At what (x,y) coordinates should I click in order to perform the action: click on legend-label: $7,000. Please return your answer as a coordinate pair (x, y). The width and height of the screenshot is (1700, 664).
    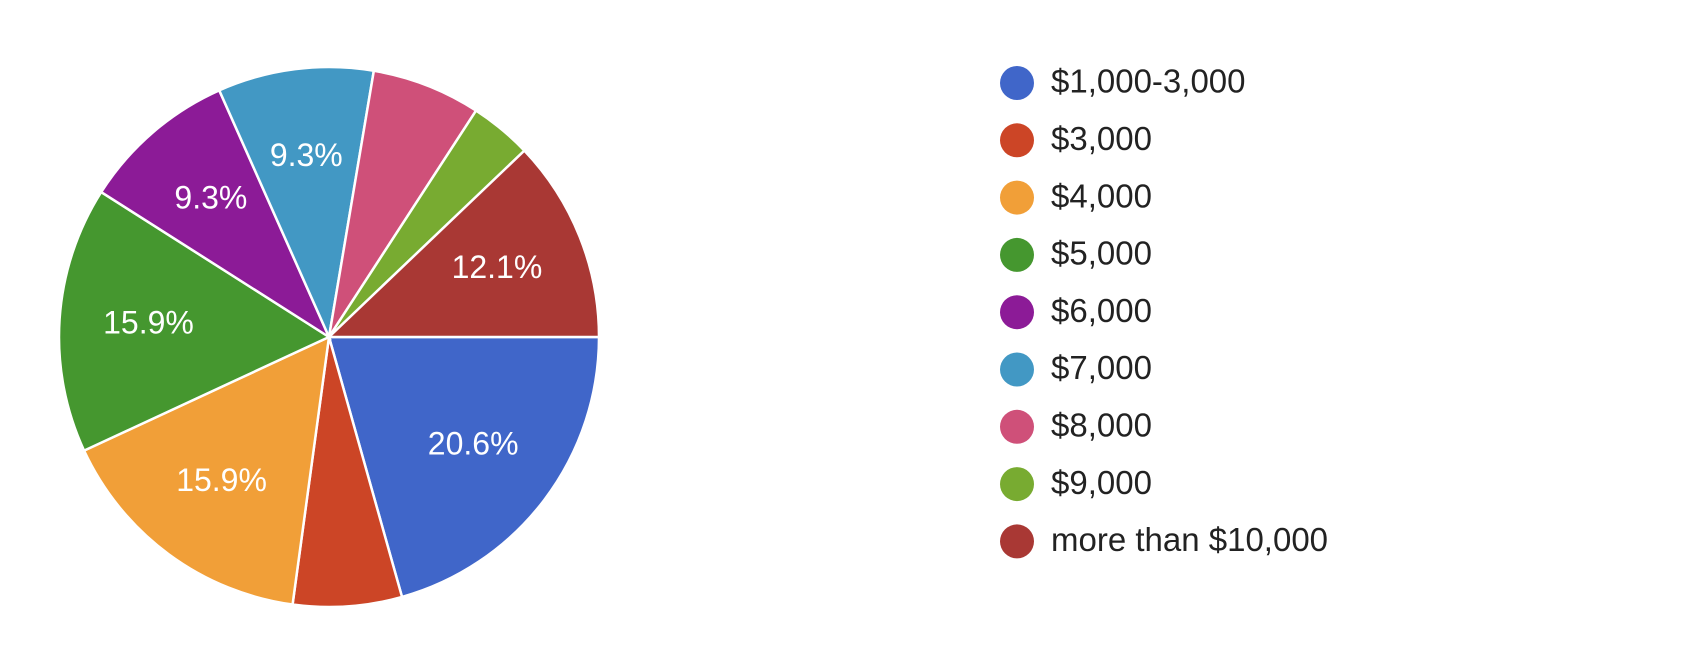
    Looking at the image, I should click on (1101, 367).